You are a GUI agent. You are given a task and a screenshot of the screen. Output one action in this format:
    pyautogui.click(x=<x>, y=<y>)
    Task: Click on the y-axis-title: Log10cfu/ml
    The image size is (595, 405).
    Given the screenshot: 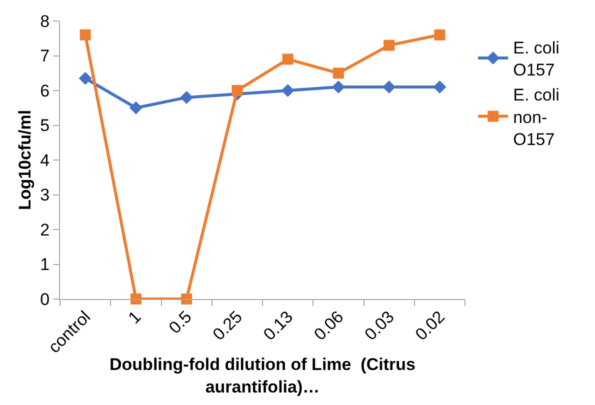 What is the action you would take?
    pyautogui.click(x=25, y=160)
    